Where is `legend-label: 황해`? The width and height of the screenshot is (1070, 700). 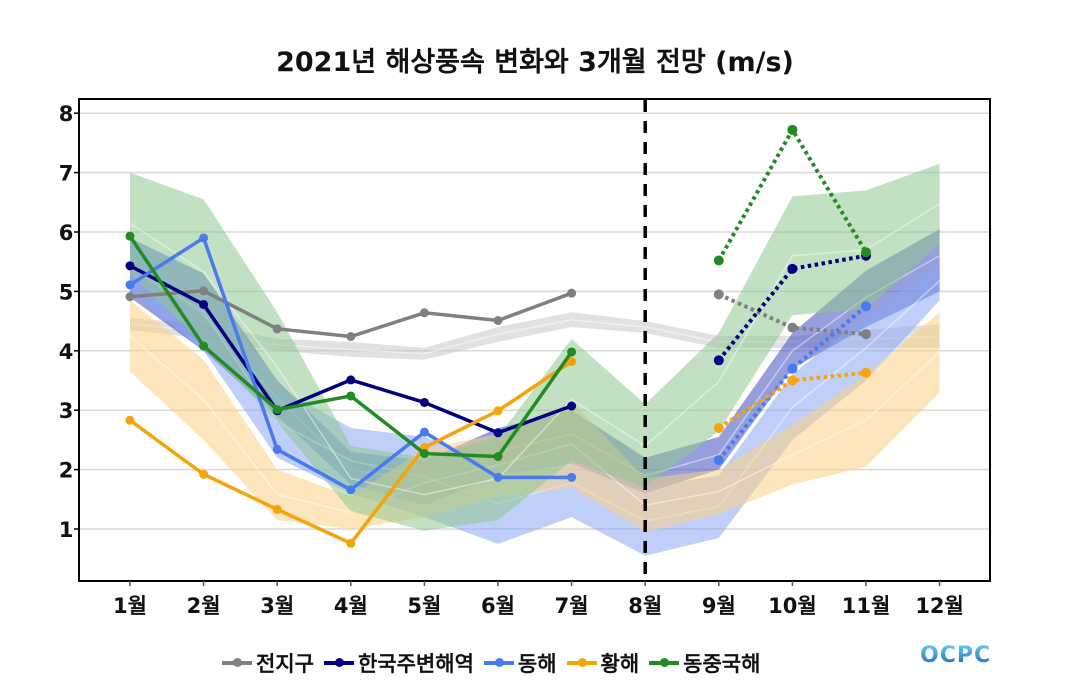 legend-label: 황해 is located at coordinates (620, 664).